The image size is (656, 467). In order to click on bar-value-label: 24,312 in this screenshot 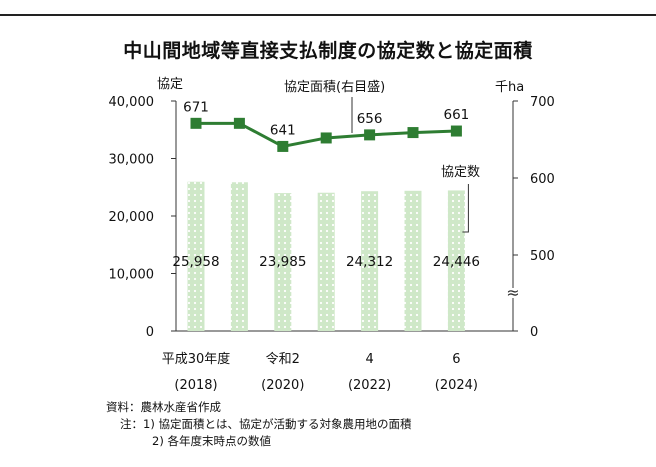, I will do `click(369, 262)`.